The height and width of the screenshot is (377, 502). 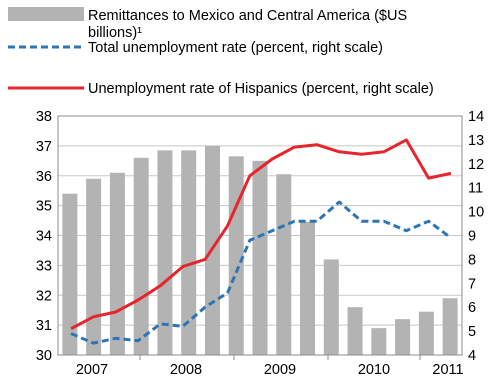 I want to click on left-axis-tick-label: 31, so click(x=44, y=326).